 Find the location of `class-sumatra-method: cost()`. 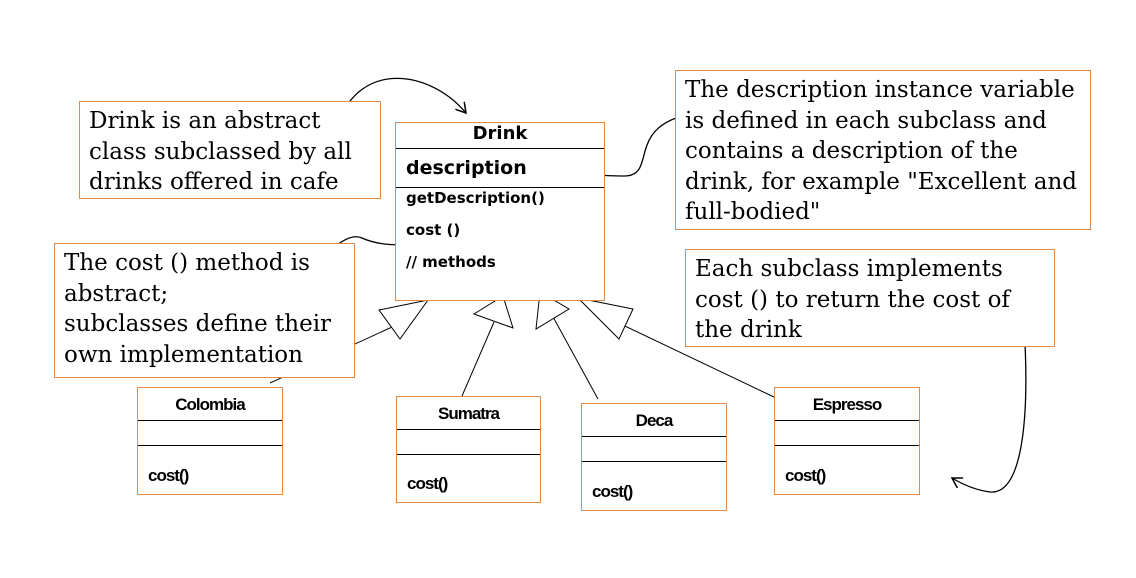

class-sumatra-method: cost() is located at coordinates (427, 483).